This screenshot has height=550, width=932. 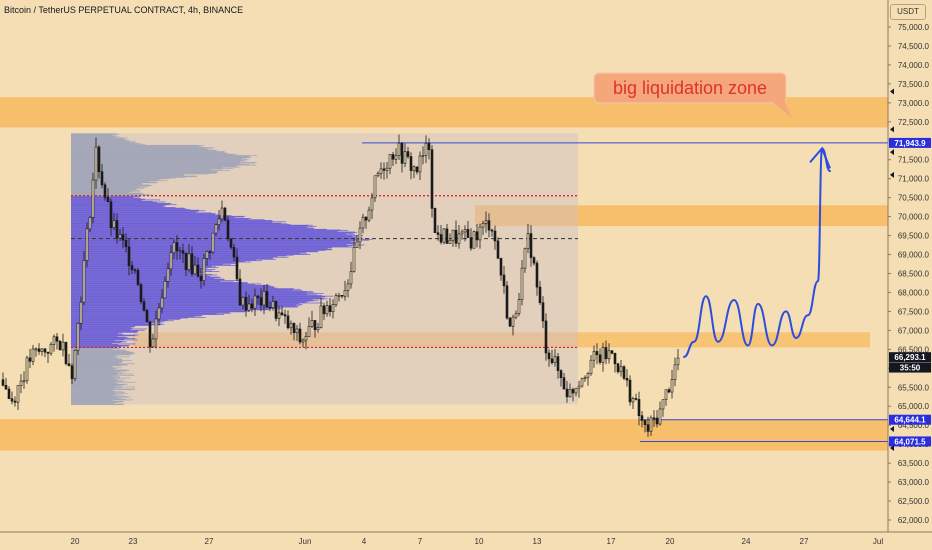 I want to click on price-label-box, so click(x=910, y=367).